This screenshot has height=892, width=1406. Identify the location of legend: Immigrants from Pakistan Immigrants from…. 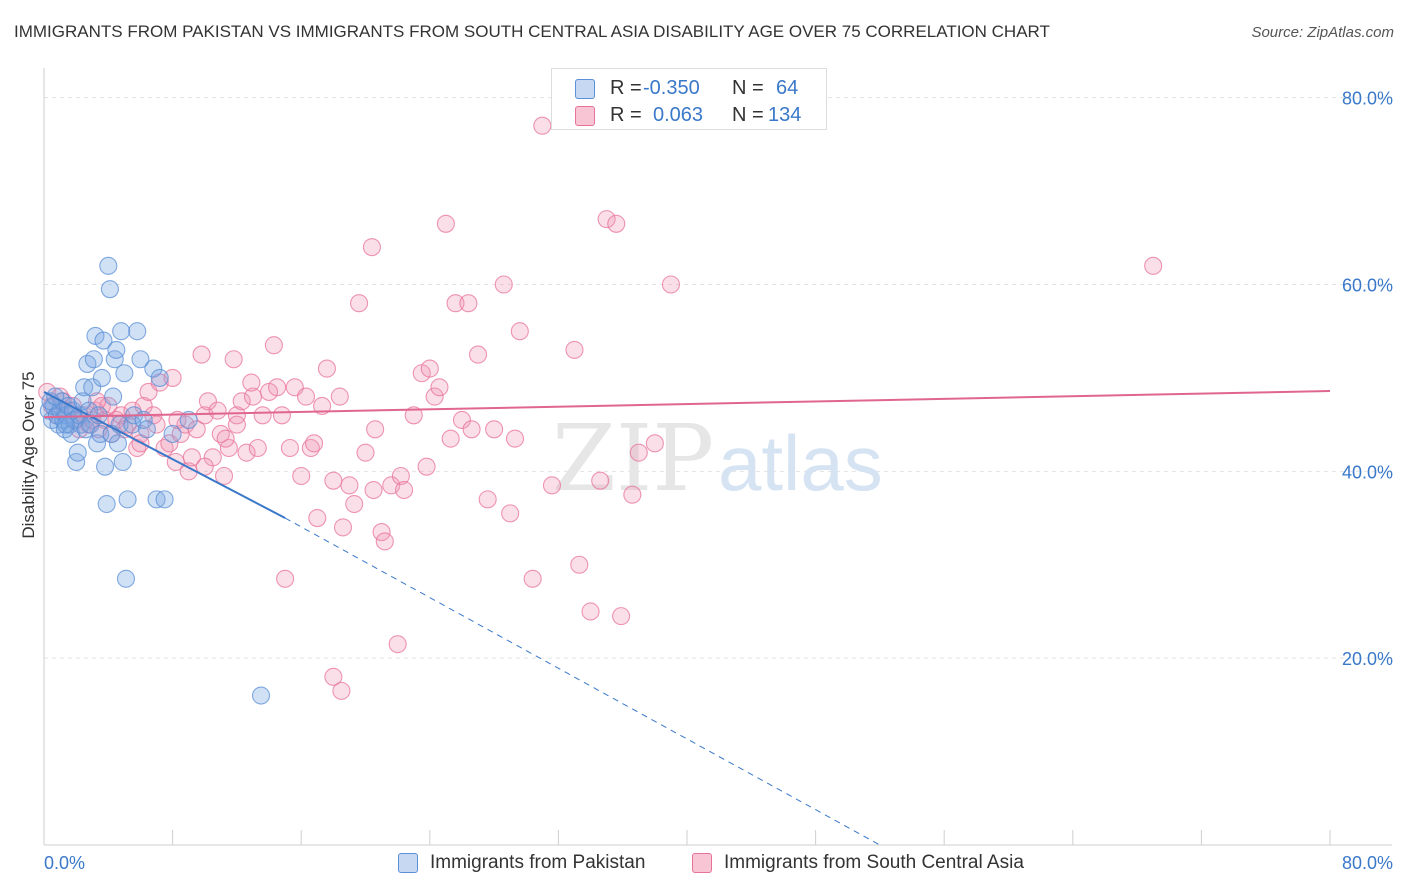
(703, 865).